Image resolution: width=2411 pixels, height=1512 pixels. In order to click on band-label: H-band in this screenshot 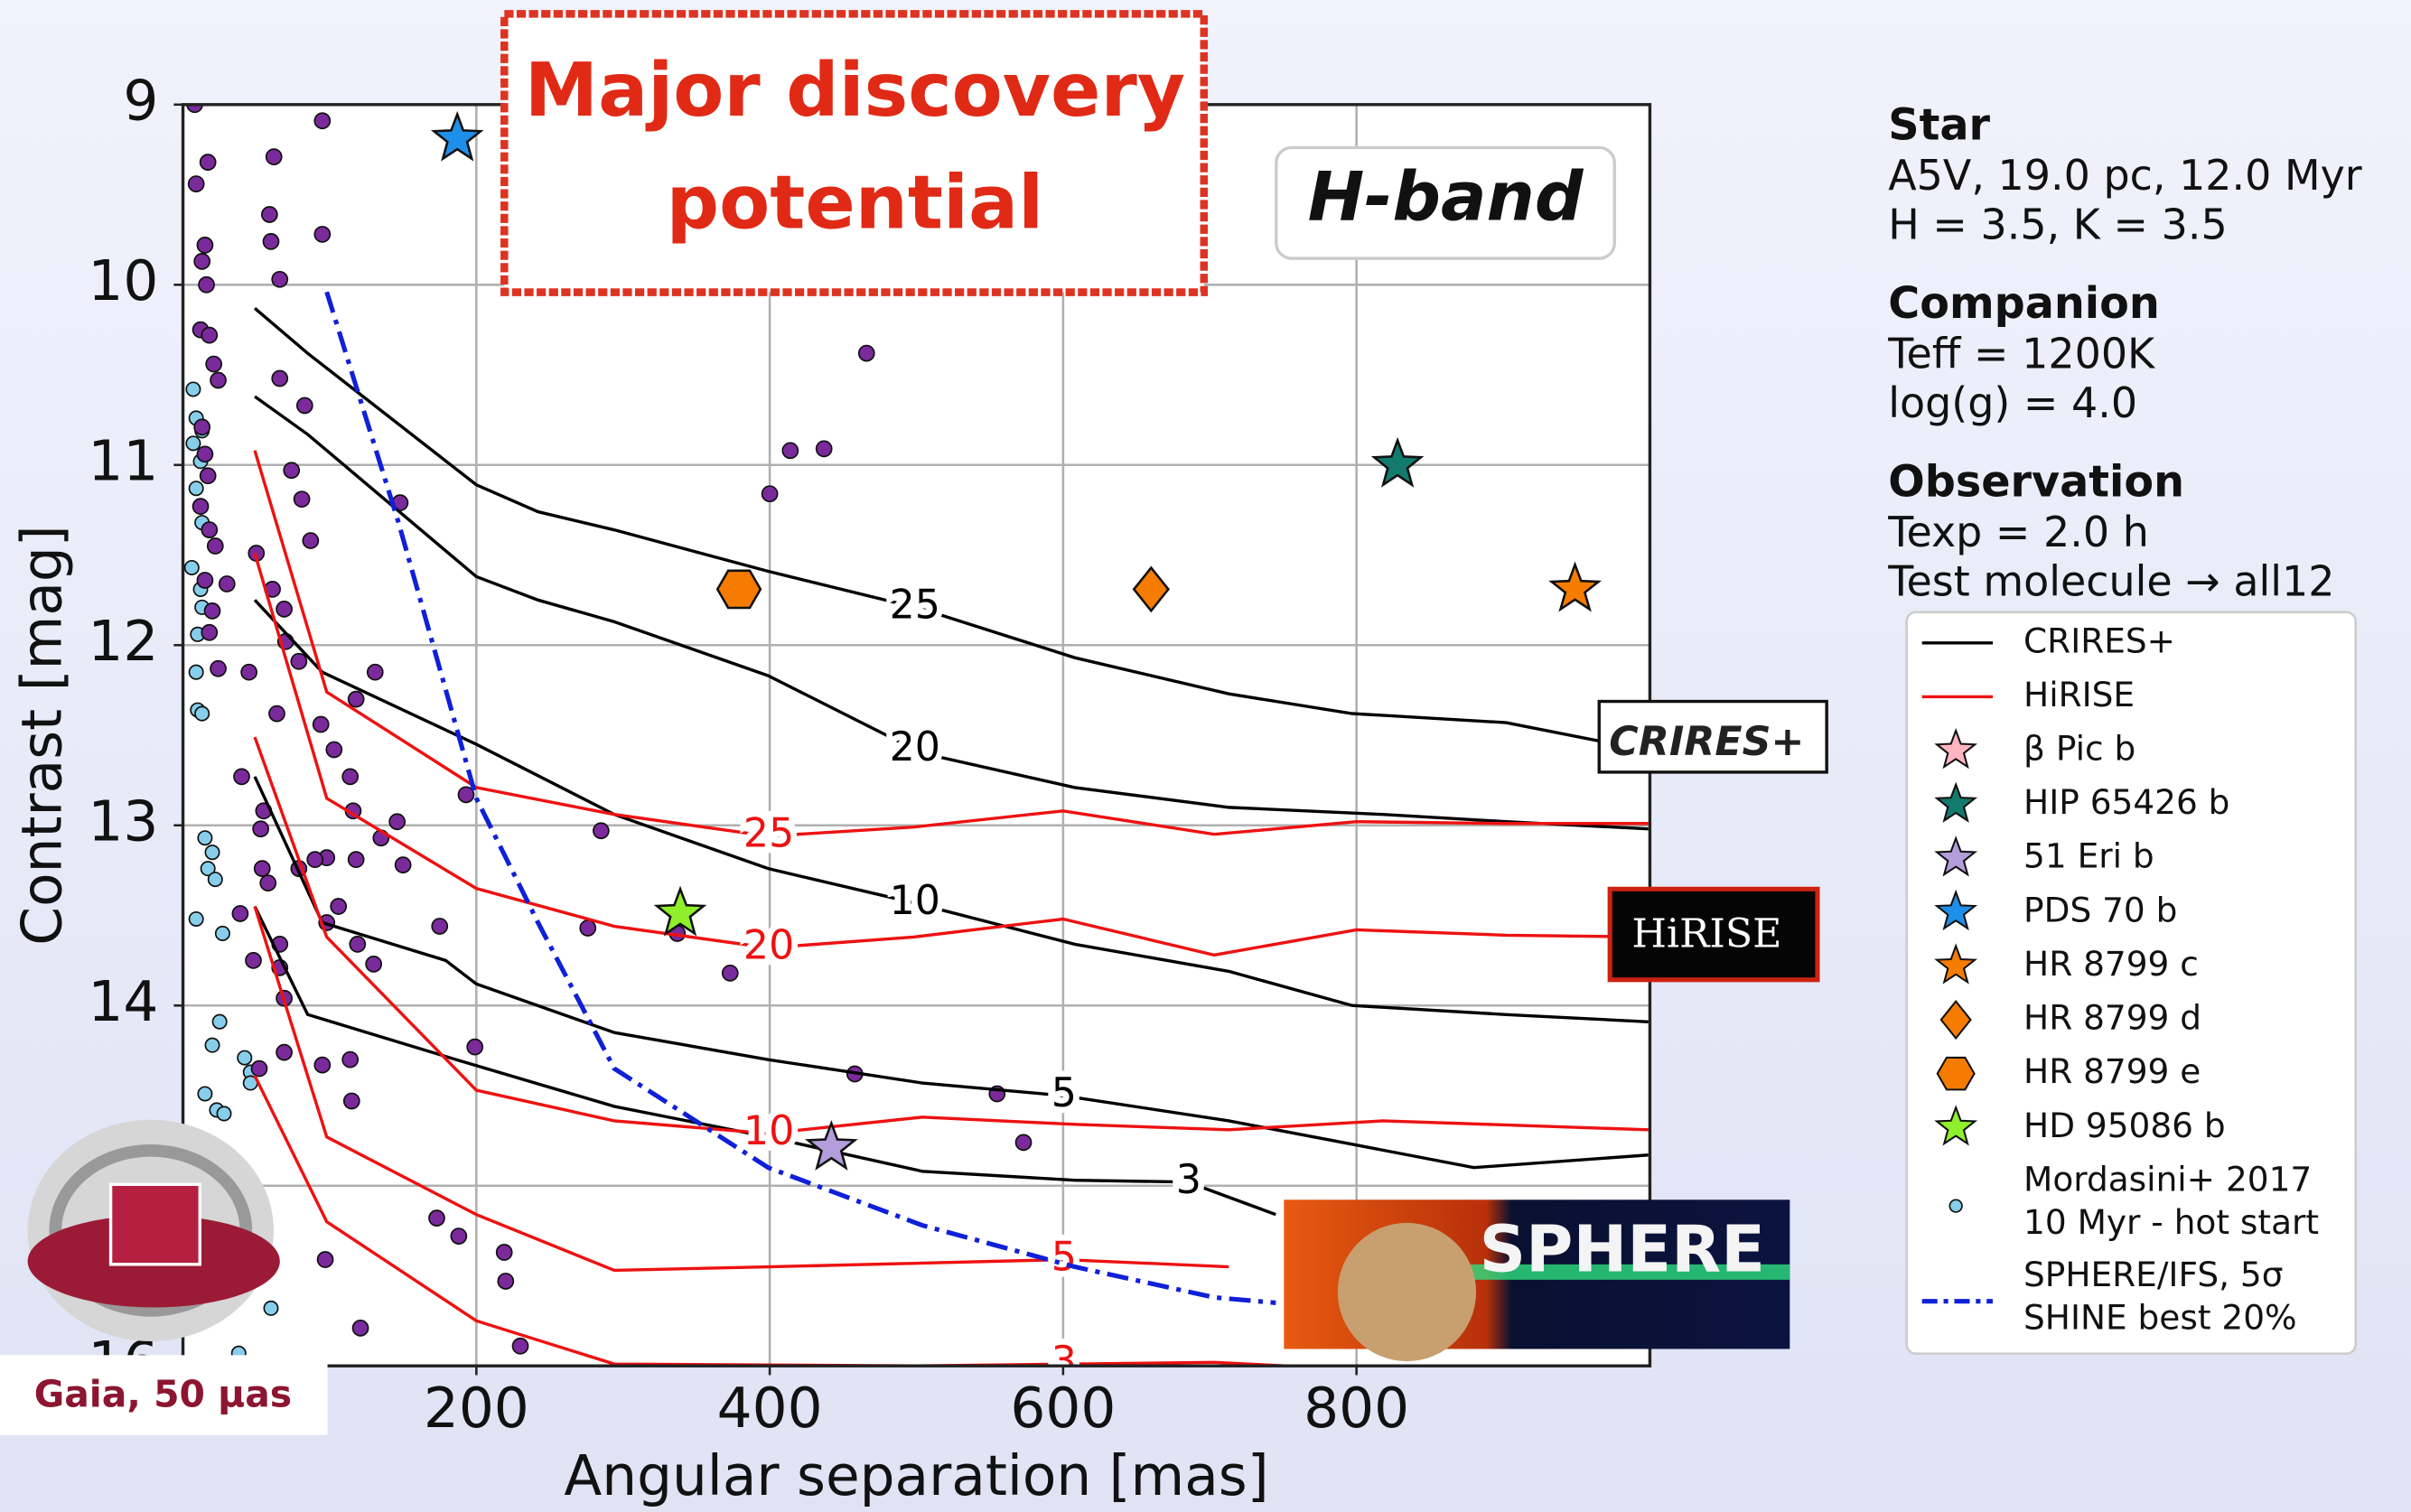, I will do `click(1446, 197)`.